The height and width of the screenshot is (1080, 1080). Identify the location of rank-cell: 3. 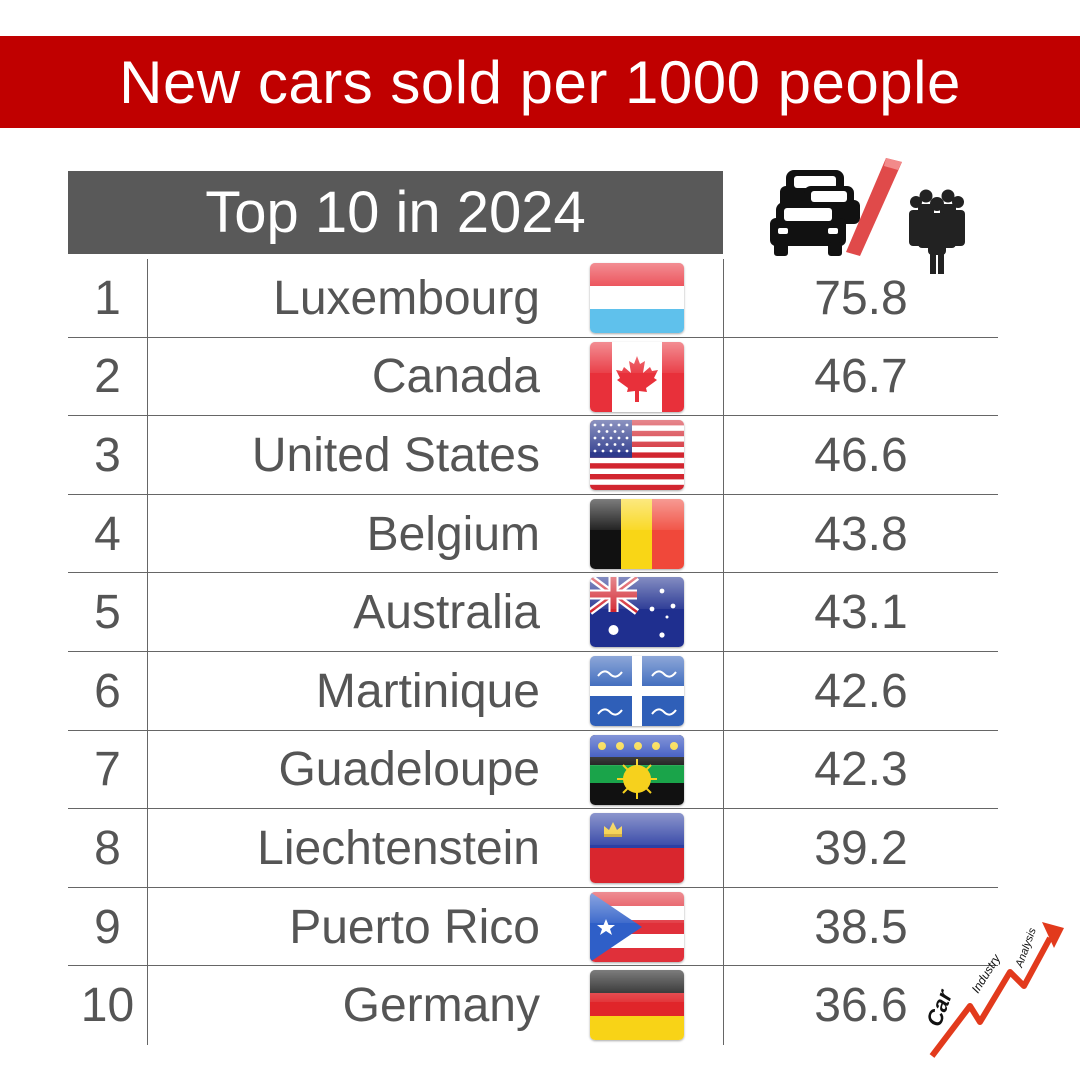
(107, 455).